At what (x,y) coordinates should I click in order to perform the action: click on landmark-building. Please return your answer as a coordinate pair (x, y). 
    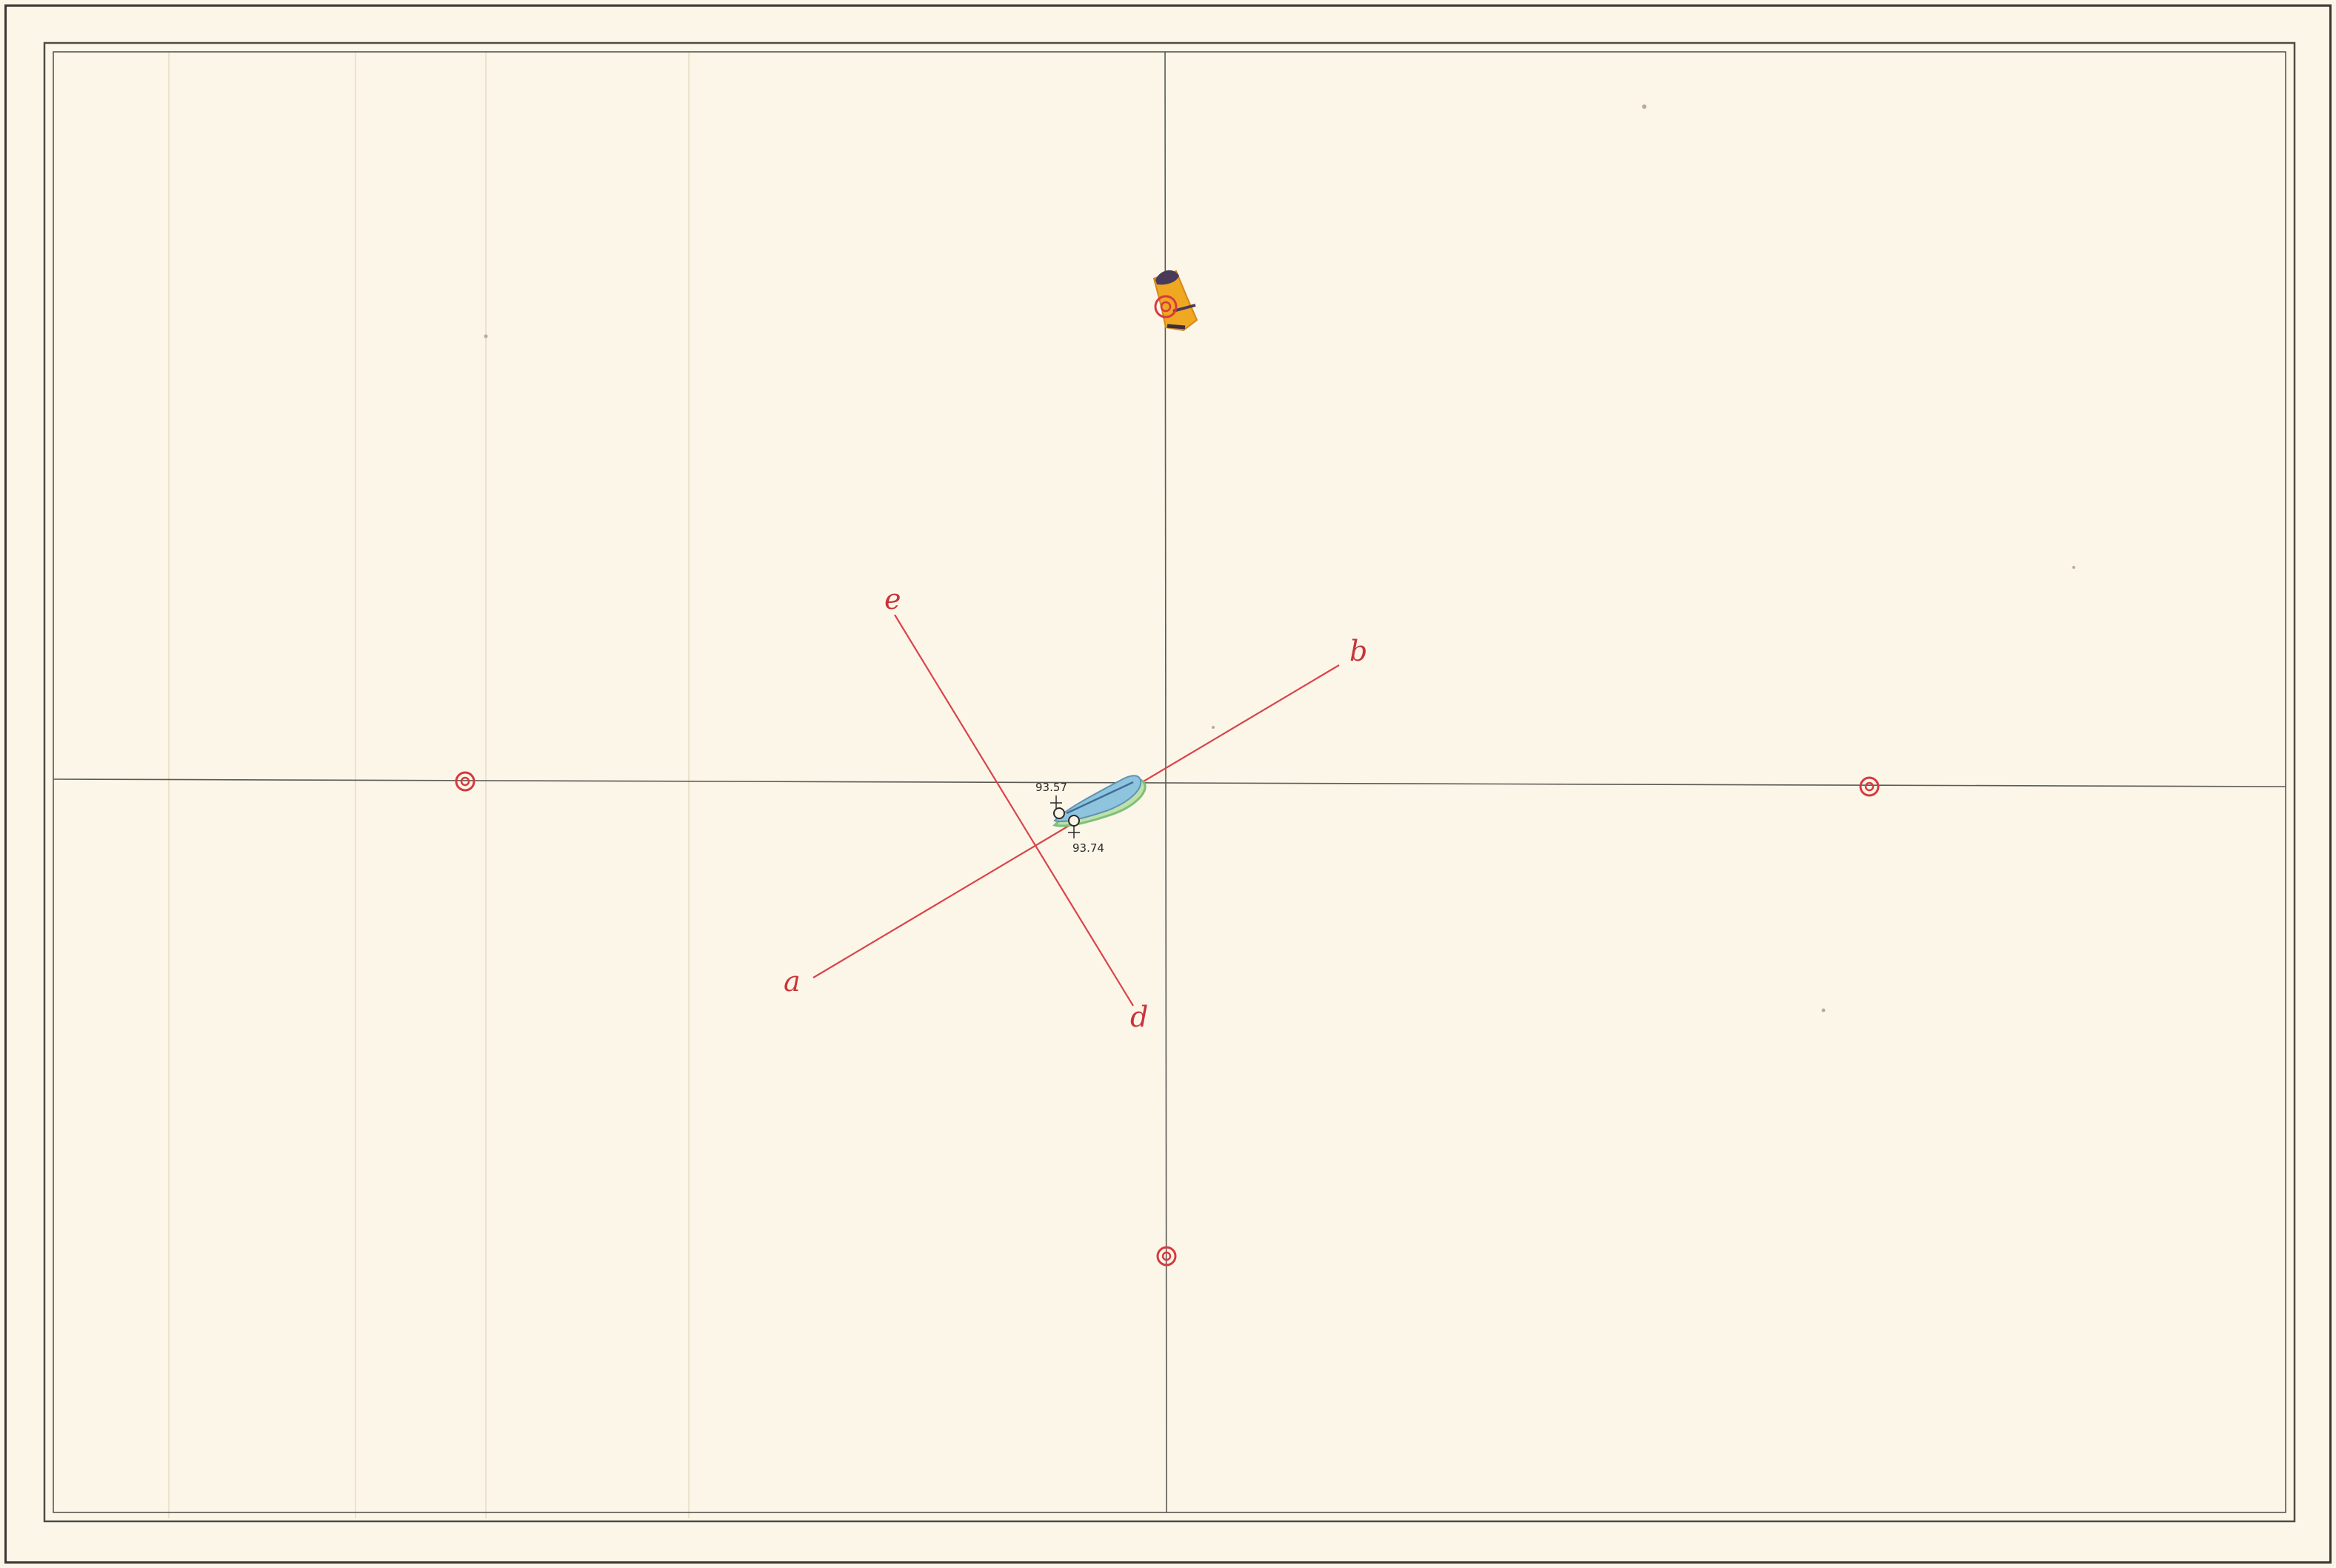
    Looking at the image, I should click on (1175, 301).